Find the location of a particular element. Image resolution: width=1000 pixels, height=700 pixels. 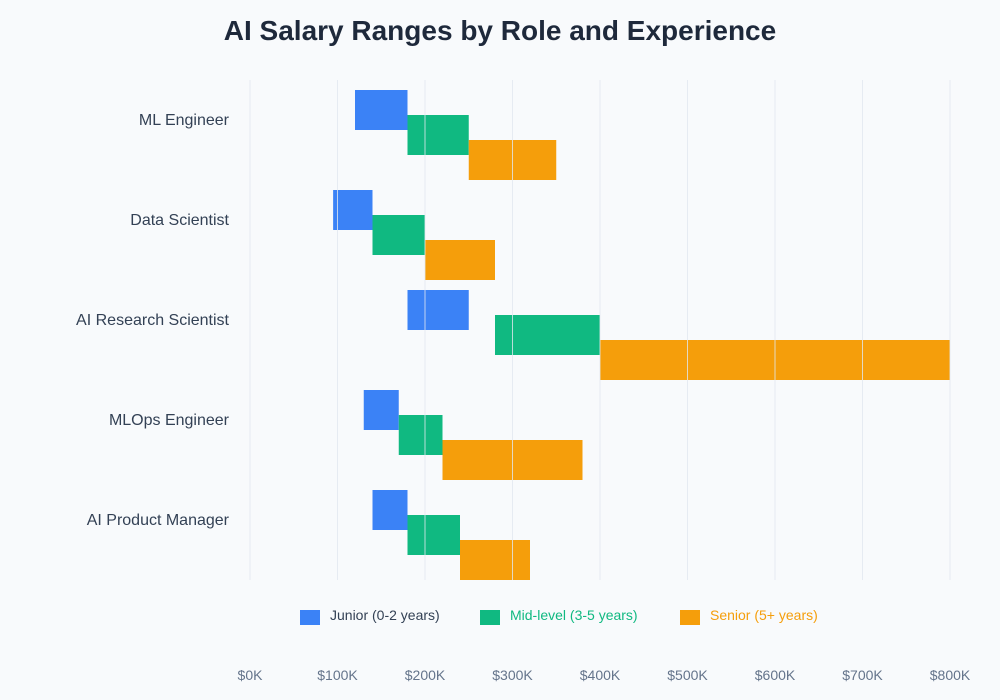

bar-ai-research-scientist-mid is located at coordinates (547, 335).